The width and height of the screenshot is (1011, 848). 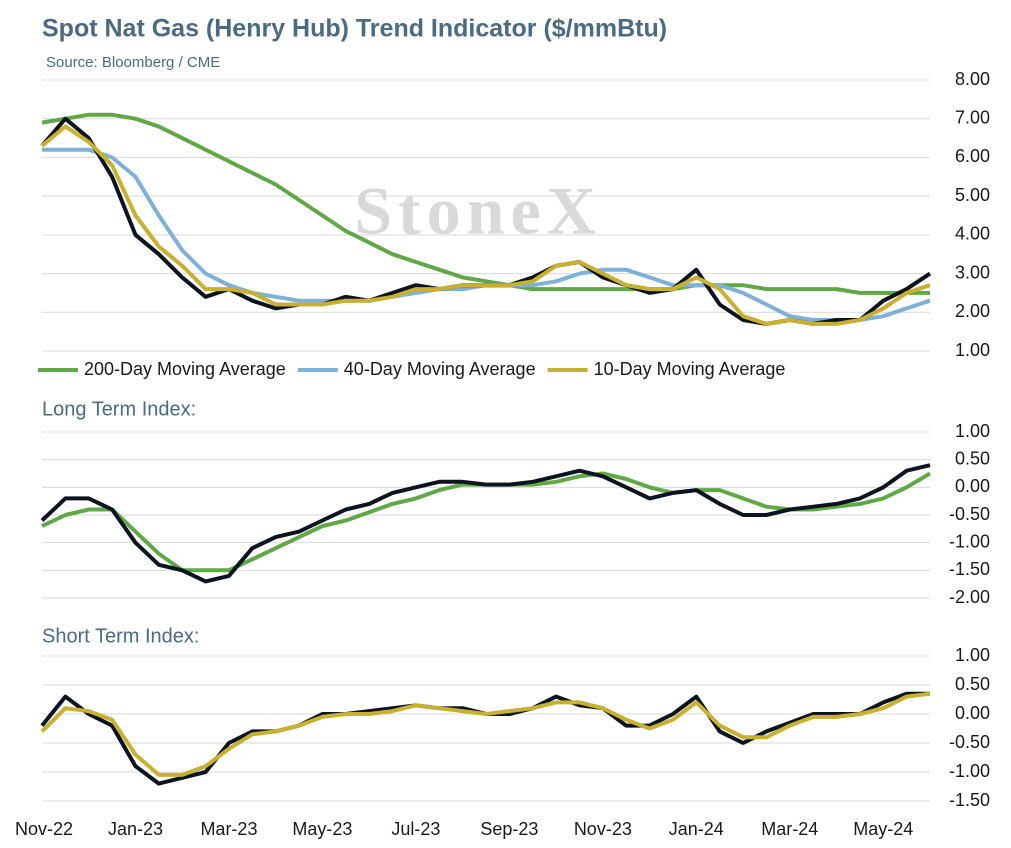 What do you see at coordinates (972, 117) in the screenshot?
I see `y-tick-label: 7.00` at bounding box center [972, 117].